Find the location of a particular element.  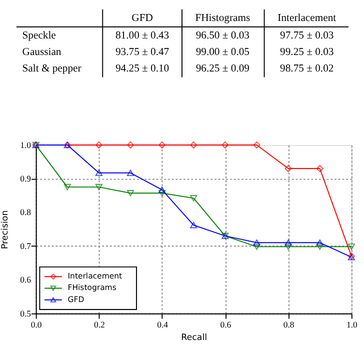

text: Interlacement is located at coordinates (307, 18).